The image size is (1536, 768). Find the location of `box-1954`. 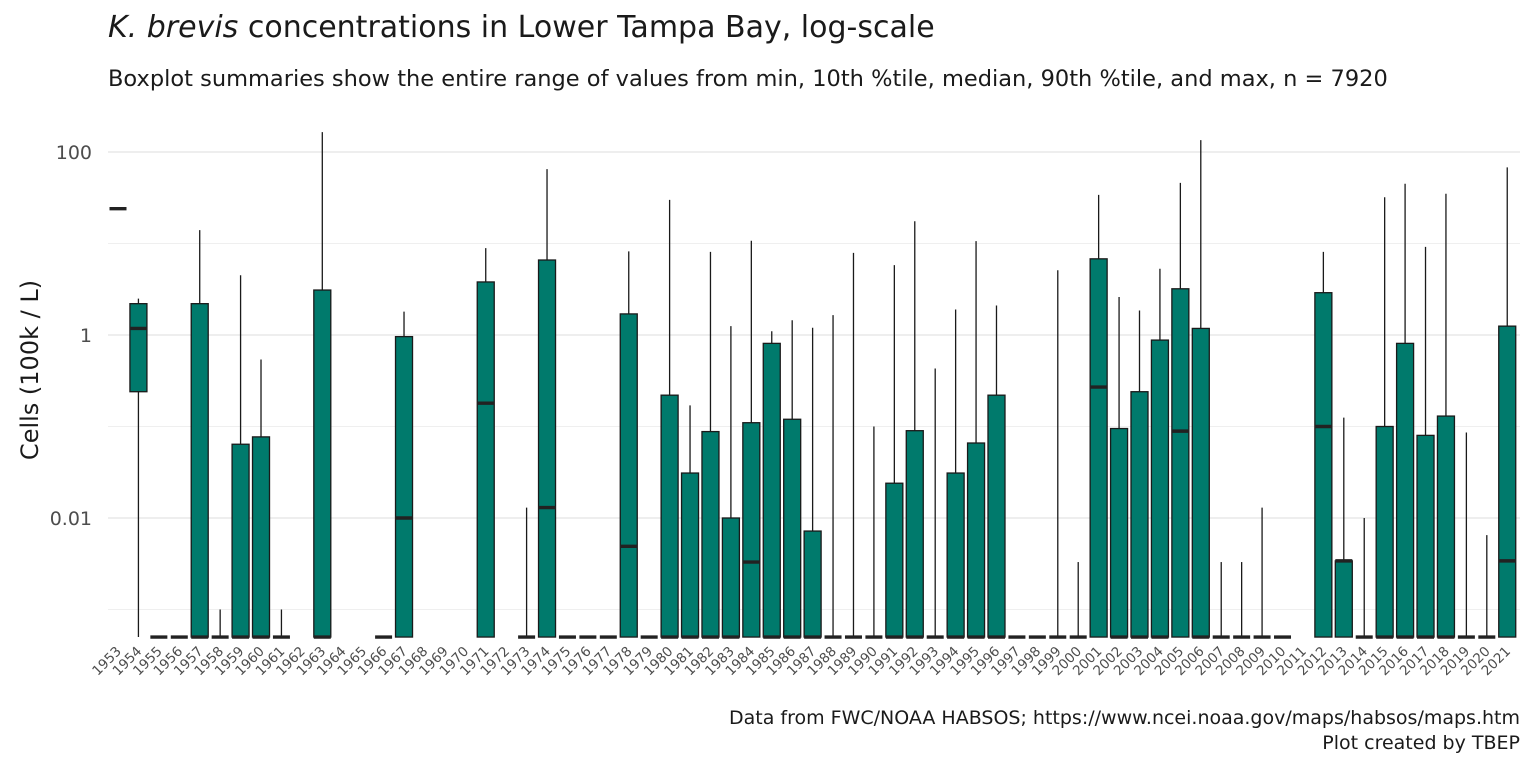

box-1954 is located at coordinates (138, 348).